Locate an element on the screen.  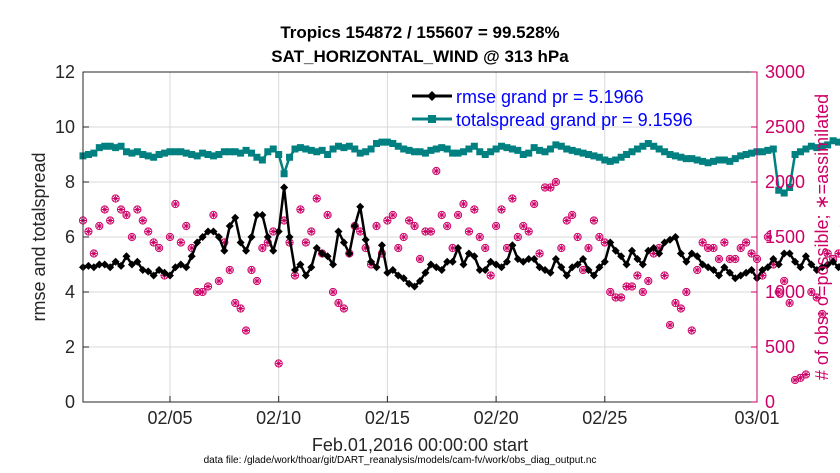
y-right-tick-label: 3000 is located at coordinates (785, 72).